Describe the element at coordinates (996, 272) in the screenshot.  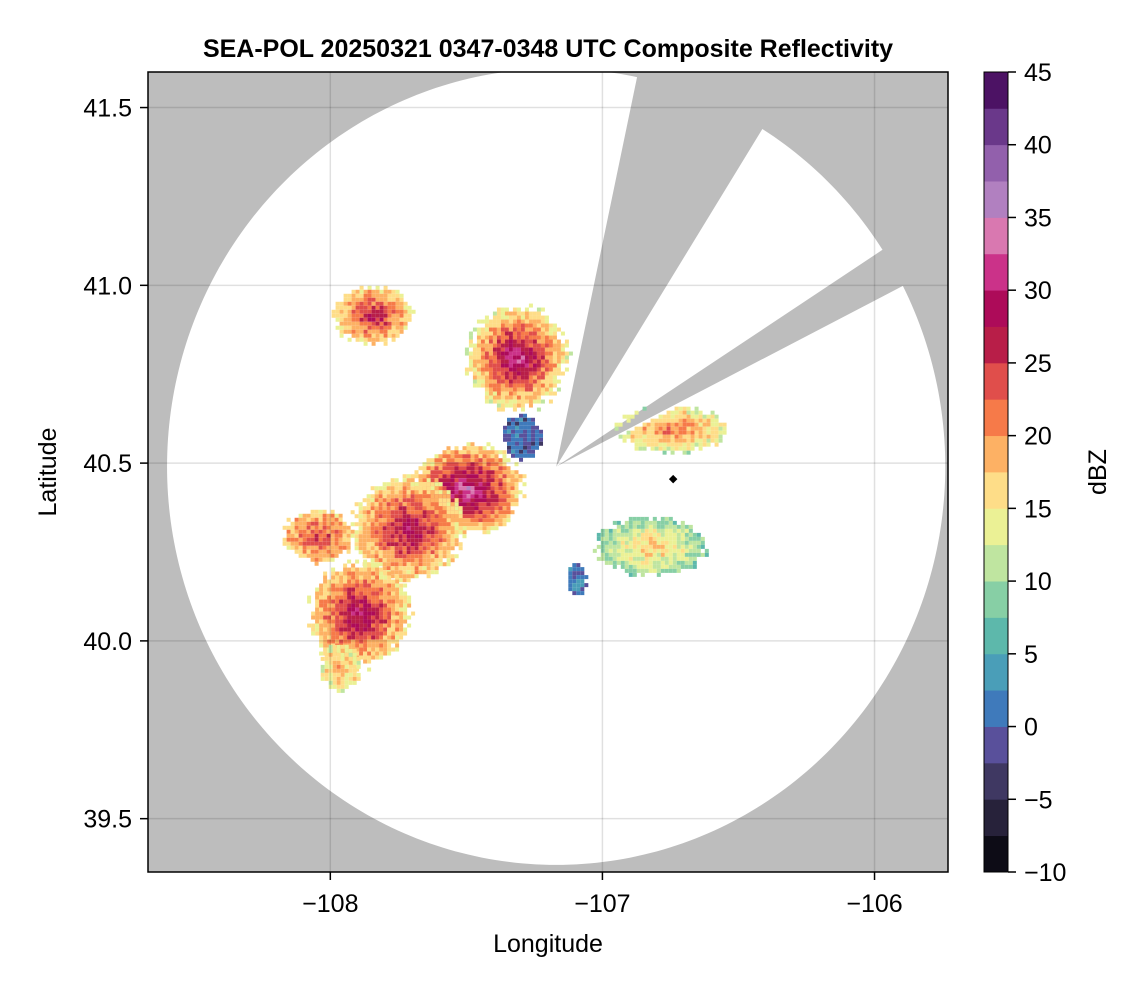
I see `colorbar-bin` at that location.